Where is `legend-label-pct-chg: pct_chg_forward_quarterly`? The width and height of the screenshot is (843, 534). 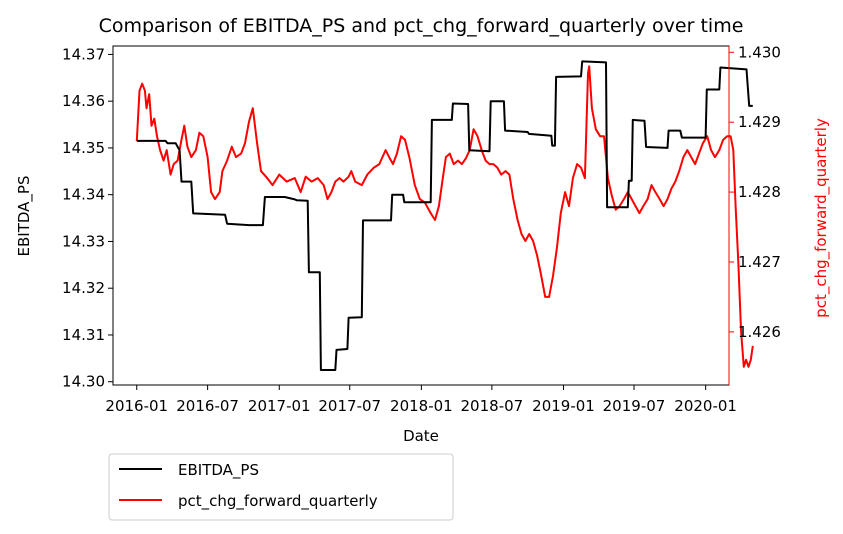
legend-label-pct-chg: pct_chg_forward_quarterly is located at coordinates (278, 501).